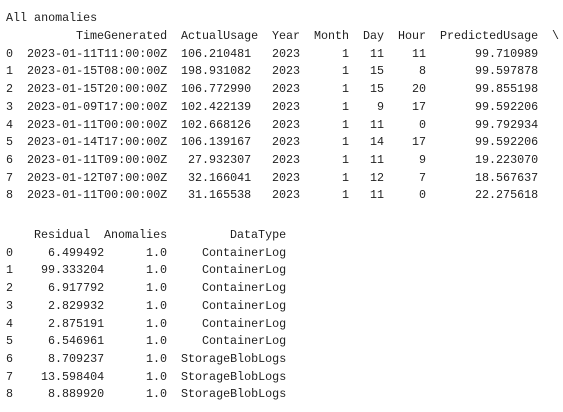 The height and width of the screenshot is (412, 563). I want to click on cell-value: 99.855198, so click(507, 89).